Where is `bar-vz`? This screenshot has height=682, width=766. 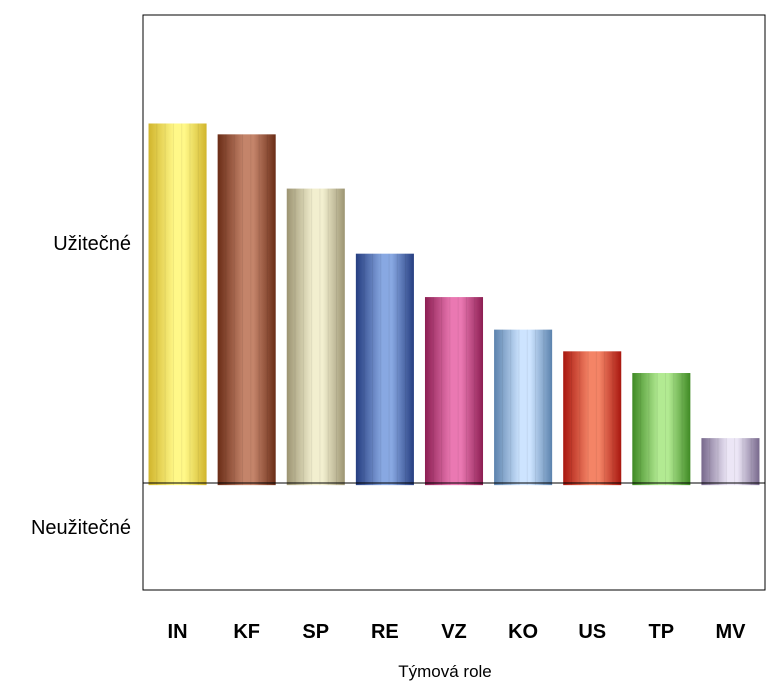
bar-vz is located at coordinates (454, 391).